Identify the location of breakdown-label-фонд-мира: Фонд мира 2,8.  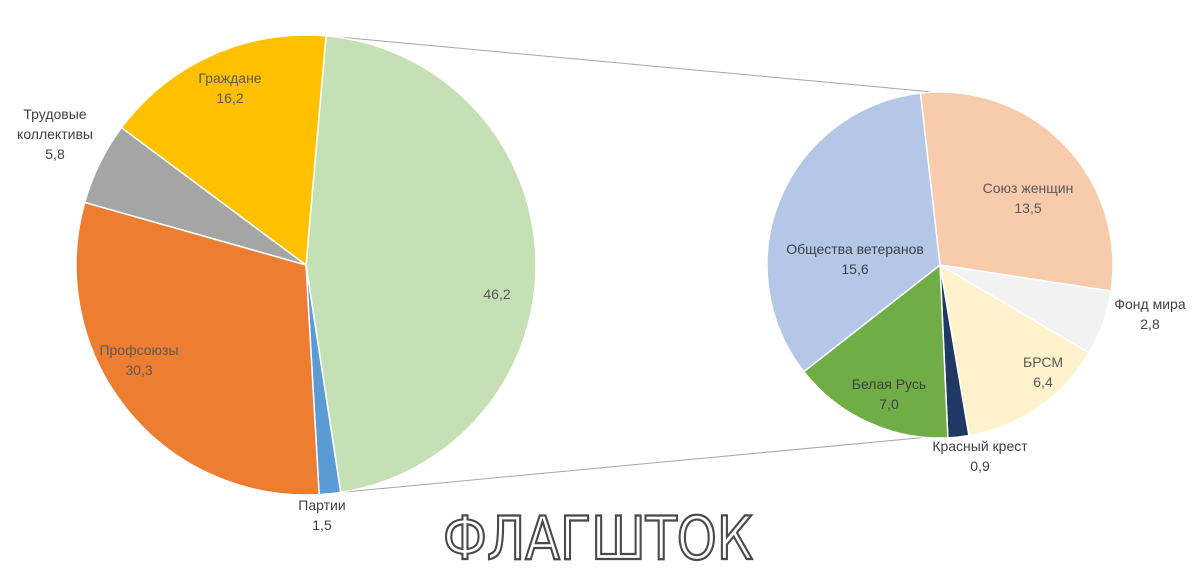
(1149, 314).